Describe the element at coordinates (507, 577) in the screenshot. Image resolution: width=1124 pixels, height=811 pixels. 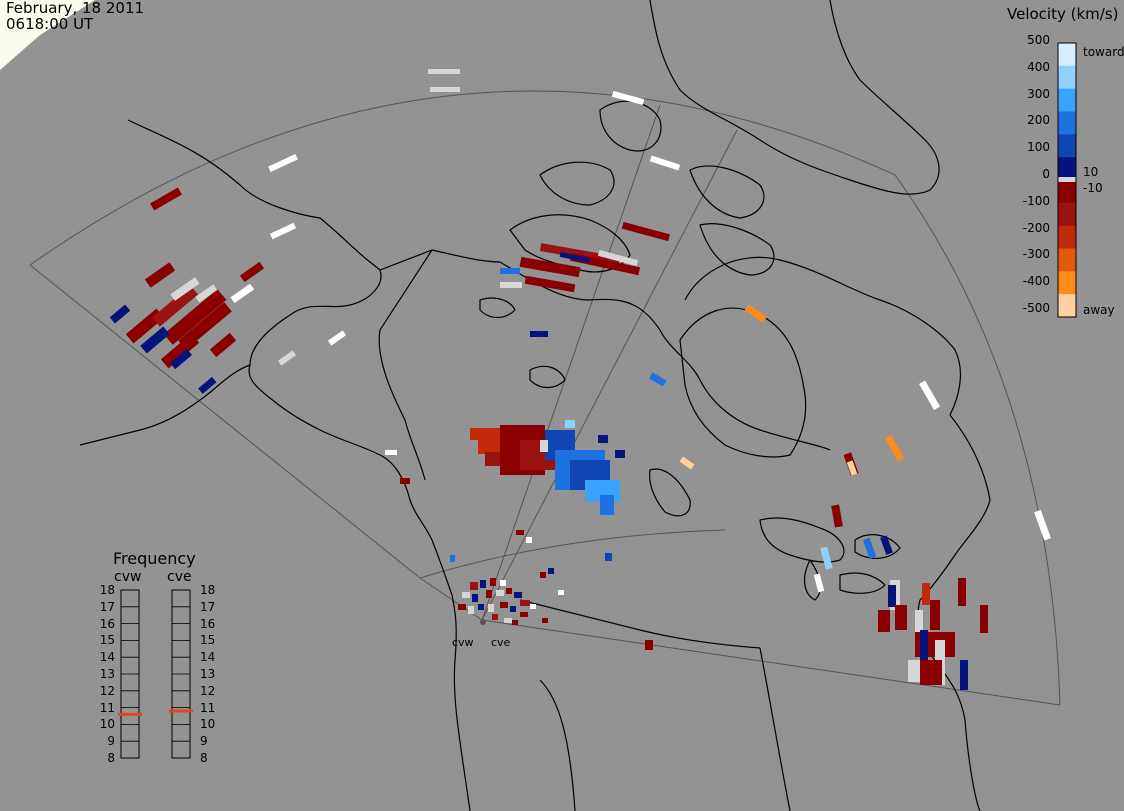
I see `scatter-near-radar` at that location.